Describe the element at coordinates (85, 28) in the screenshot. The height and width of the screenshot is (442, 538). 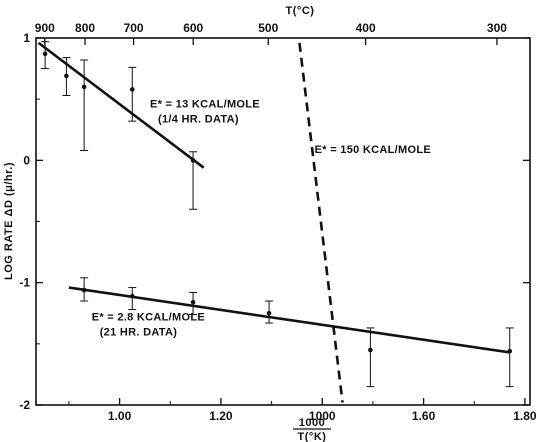
I see `top-tick-label: 800` at that location.